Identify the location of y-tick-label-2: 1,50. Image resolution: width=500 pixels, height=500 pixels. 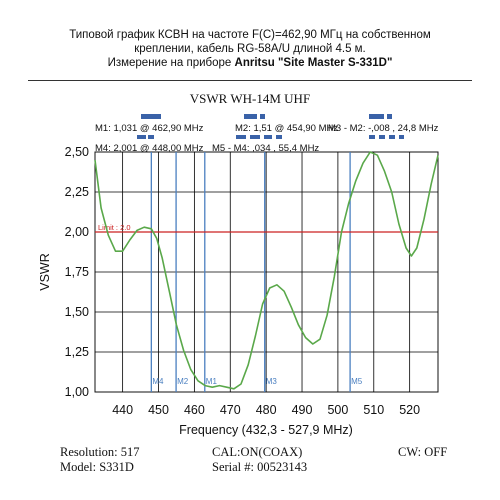
(77, 312).